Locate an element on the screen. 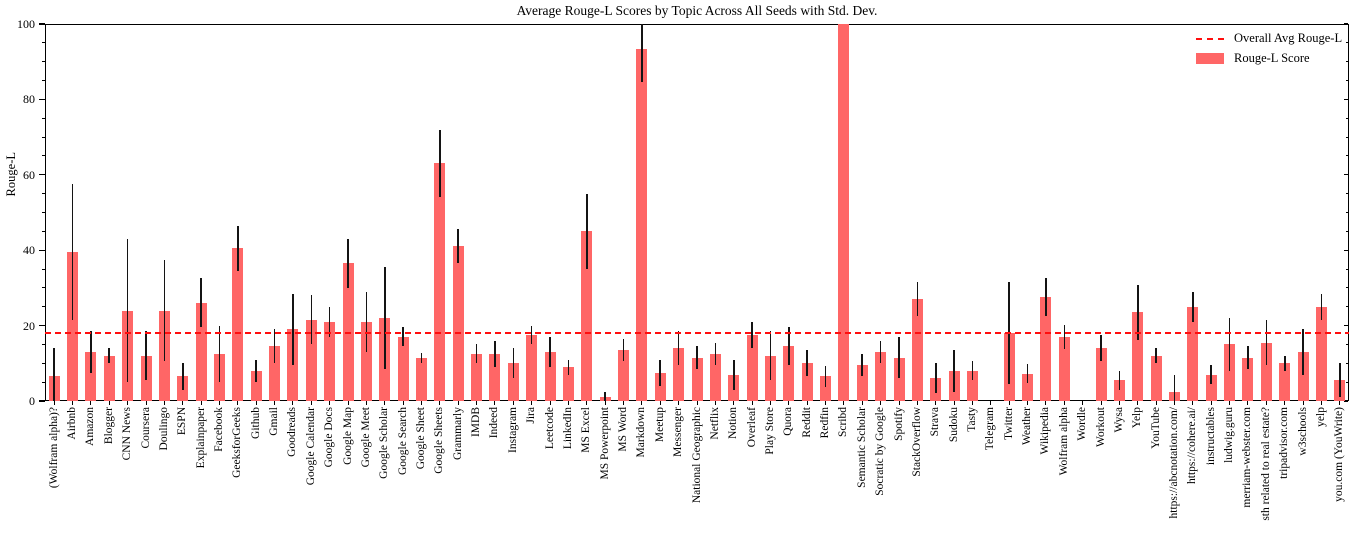  x-axis-tick-label: Indeed is located at coordinates (494, 423).